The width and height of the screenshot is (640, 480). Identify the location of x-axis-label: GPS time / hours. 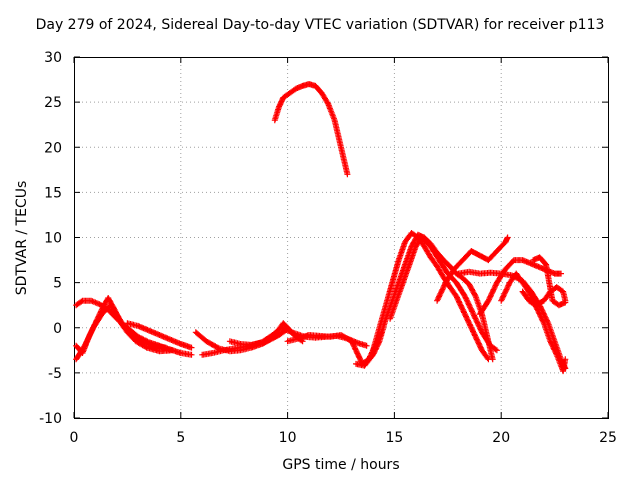
(341, 465).